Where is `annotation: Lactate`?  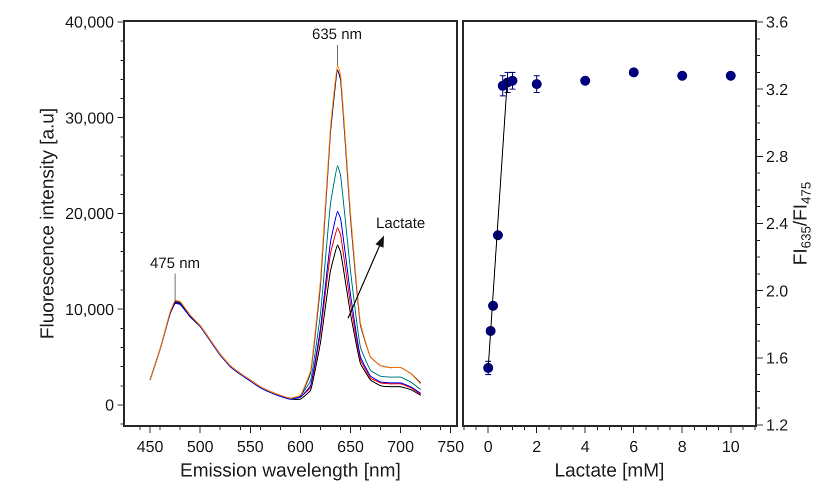 annotation: Lactate is located at coordinates (401, 223).